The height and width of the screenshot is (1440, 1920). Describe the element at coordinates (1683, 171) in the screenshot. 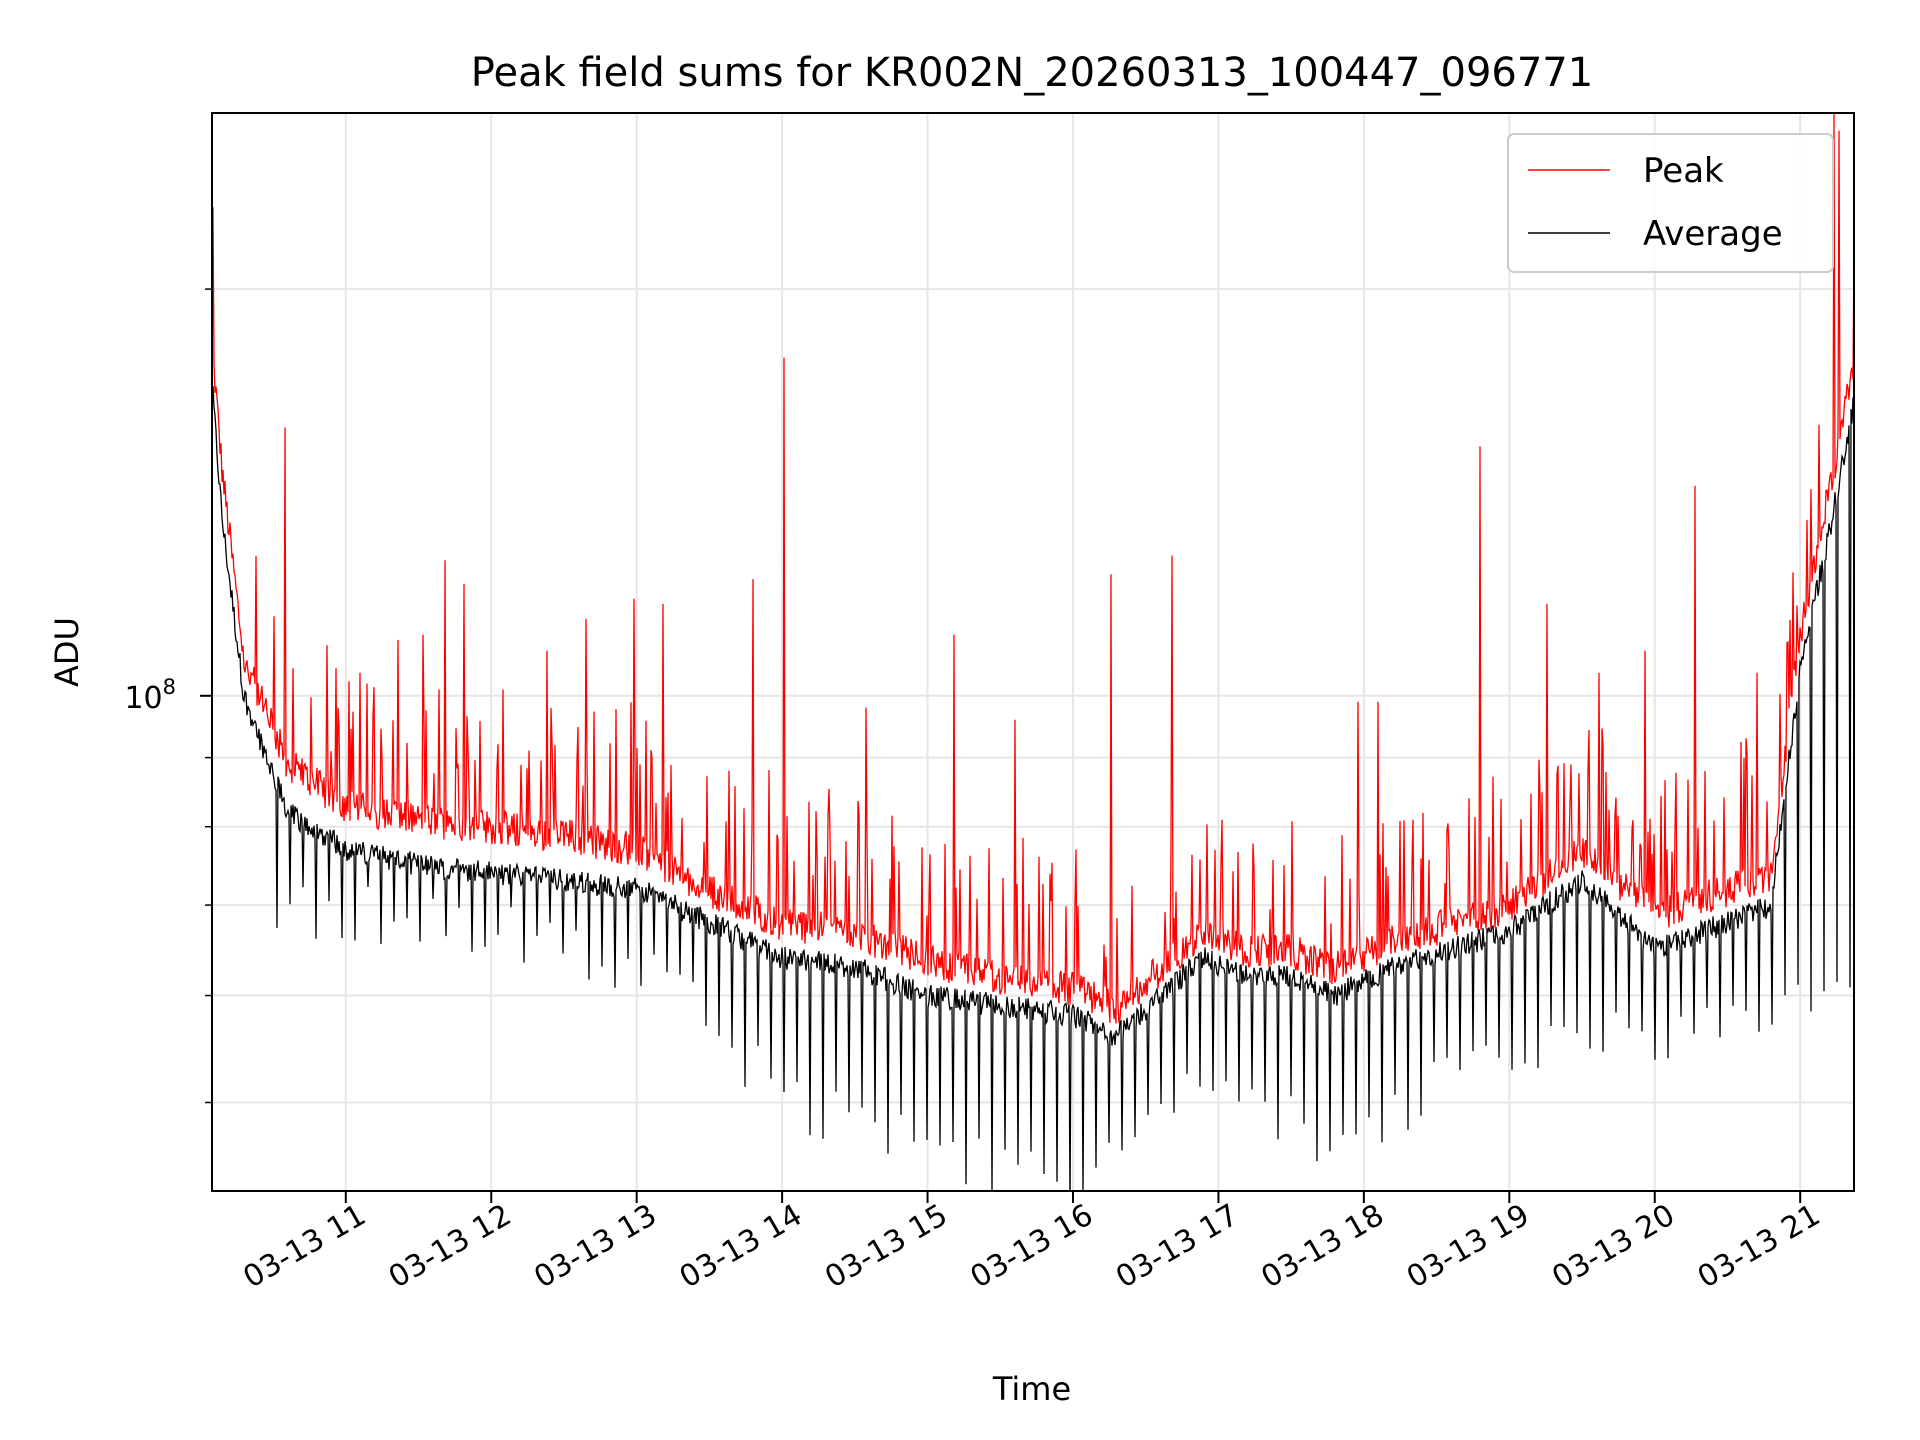

I see `legend-peak-label: Peak` at that location.